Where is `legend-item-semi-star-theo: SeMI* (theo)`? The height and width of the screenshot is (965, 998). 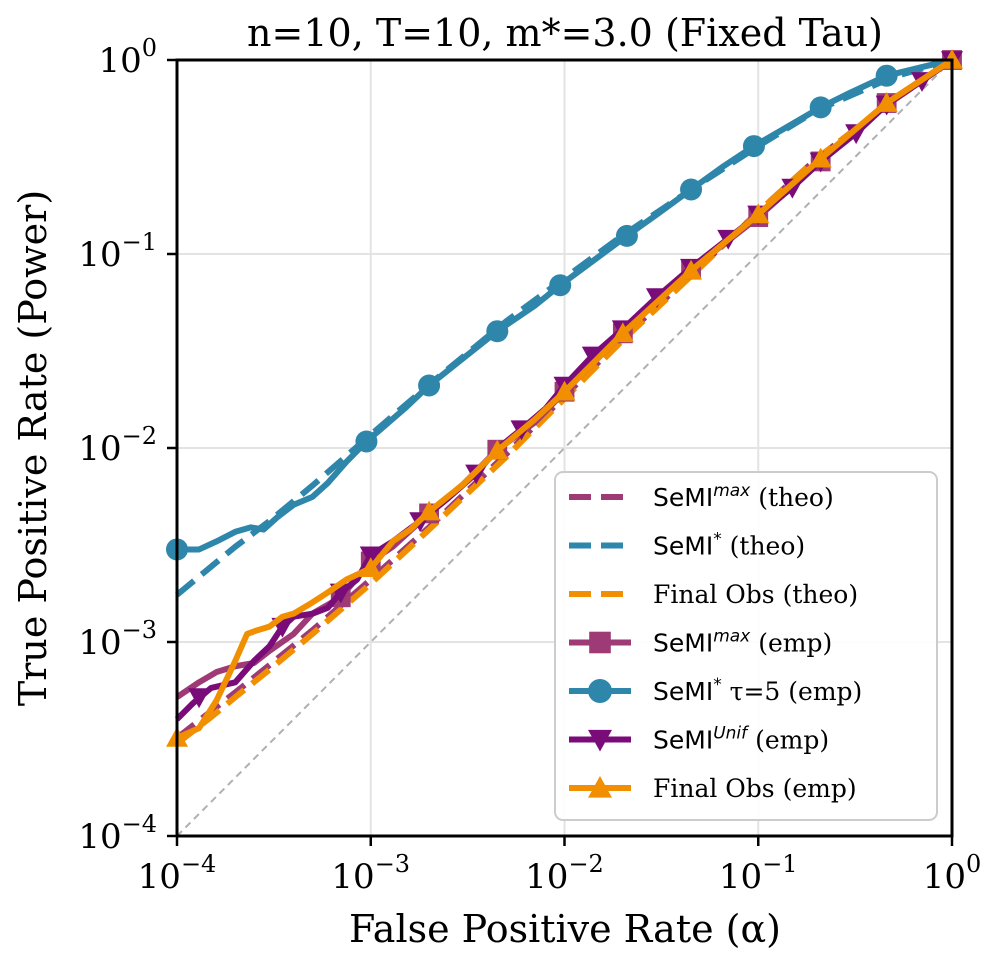 legend-item-semi-star-theo: SeMI* (theo) is located at coordinates (687, 545).